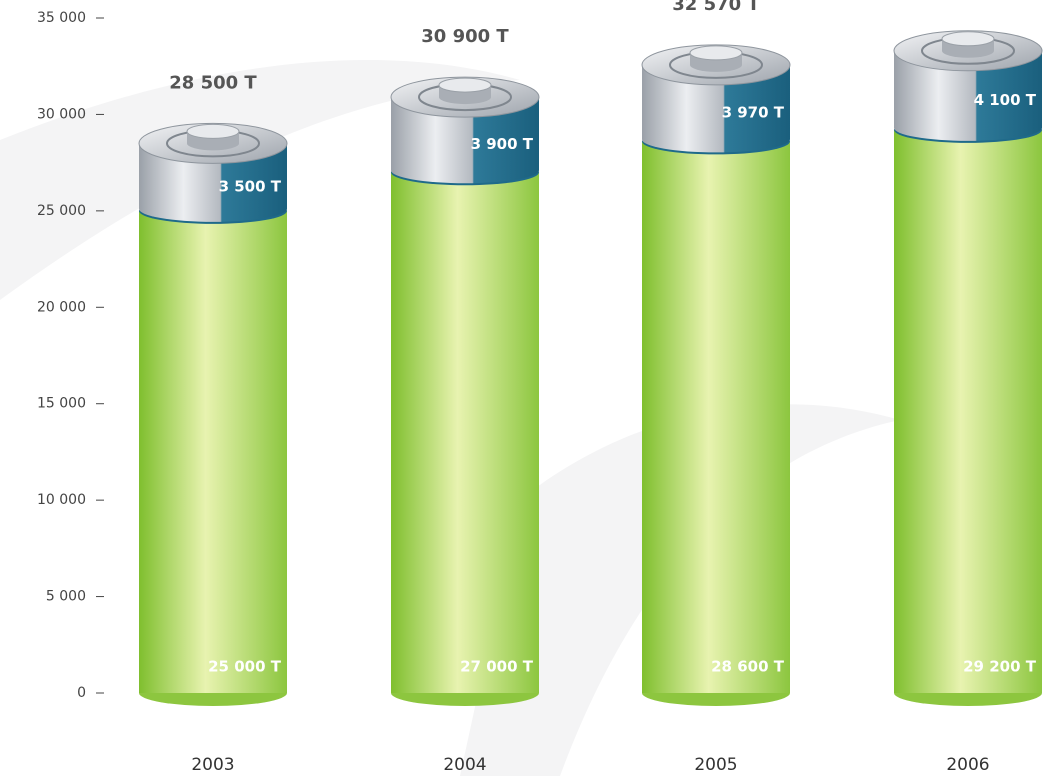 This screenshot has width=1058, height=776. What do you see at coordinates (464, 765) in the screenshot?
I see `x-tick-label: 2004` at bounding box center [464, 765].